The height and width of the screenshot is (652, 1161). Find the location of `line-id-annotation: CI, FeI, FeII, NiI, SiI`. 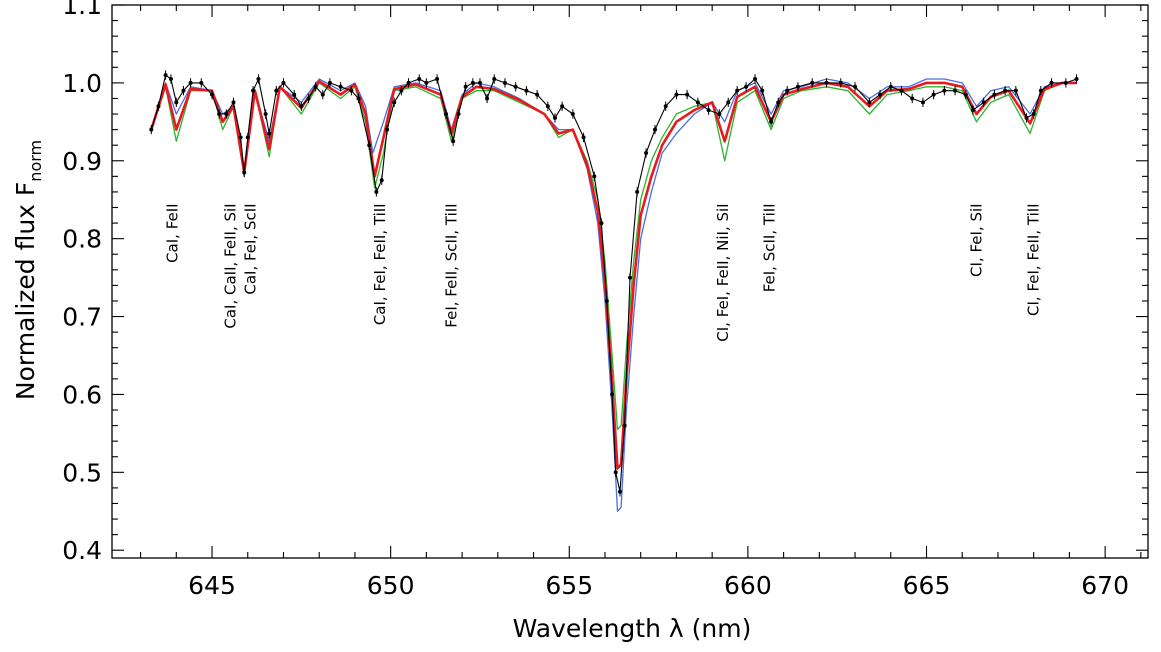

line-id-annotation: CI, FeI, FeII, NiI, SiI is located at coordinates (723, 272).